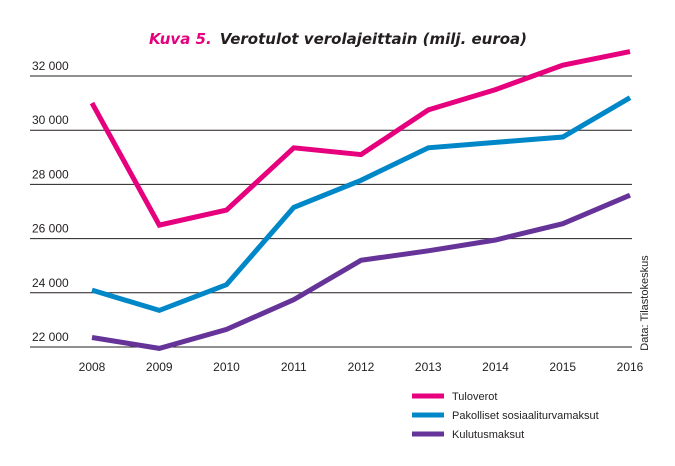 The width and height of the screenshot is (675, 466). I want to click on x-tick-label: 2016, so click(630, 367).